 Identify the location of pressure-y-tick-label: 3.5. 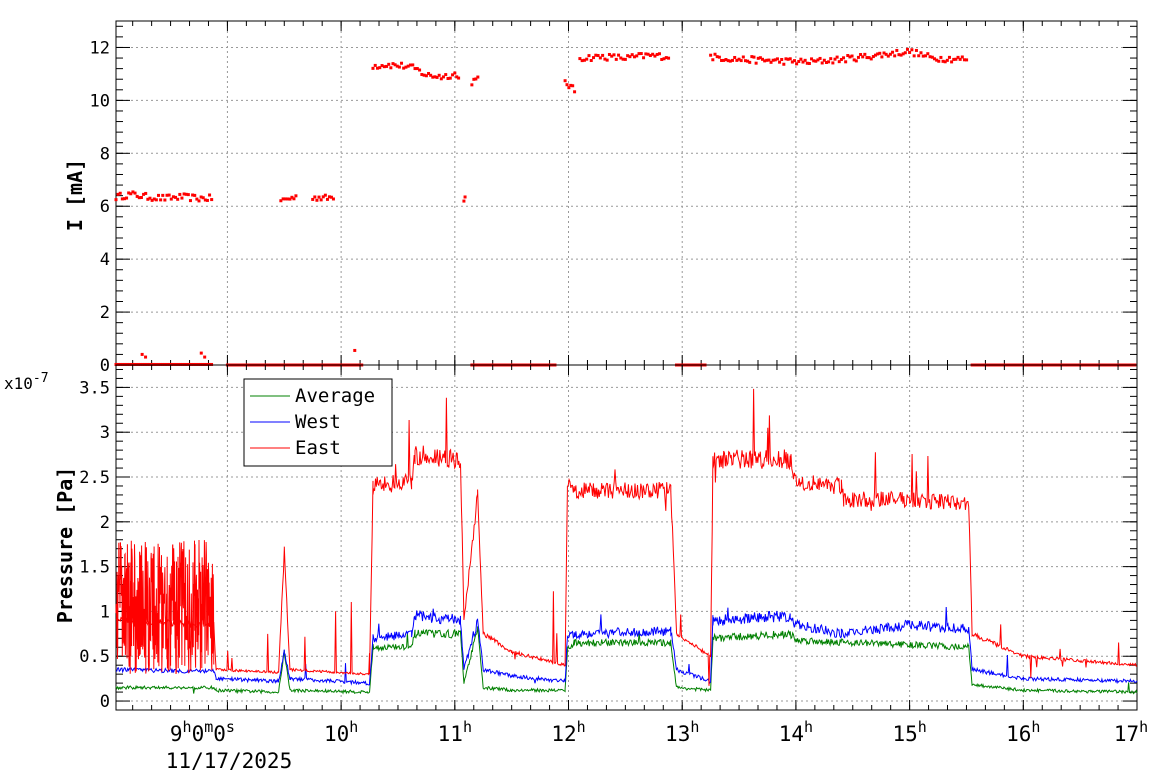
(94, 388).